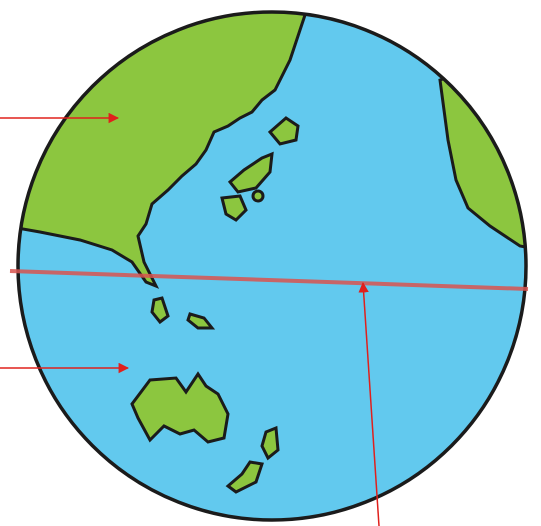 The image size is (541, 526). Describe the element at coordinates (180, 407) in the screenshot. I see `land-australia` at that location.